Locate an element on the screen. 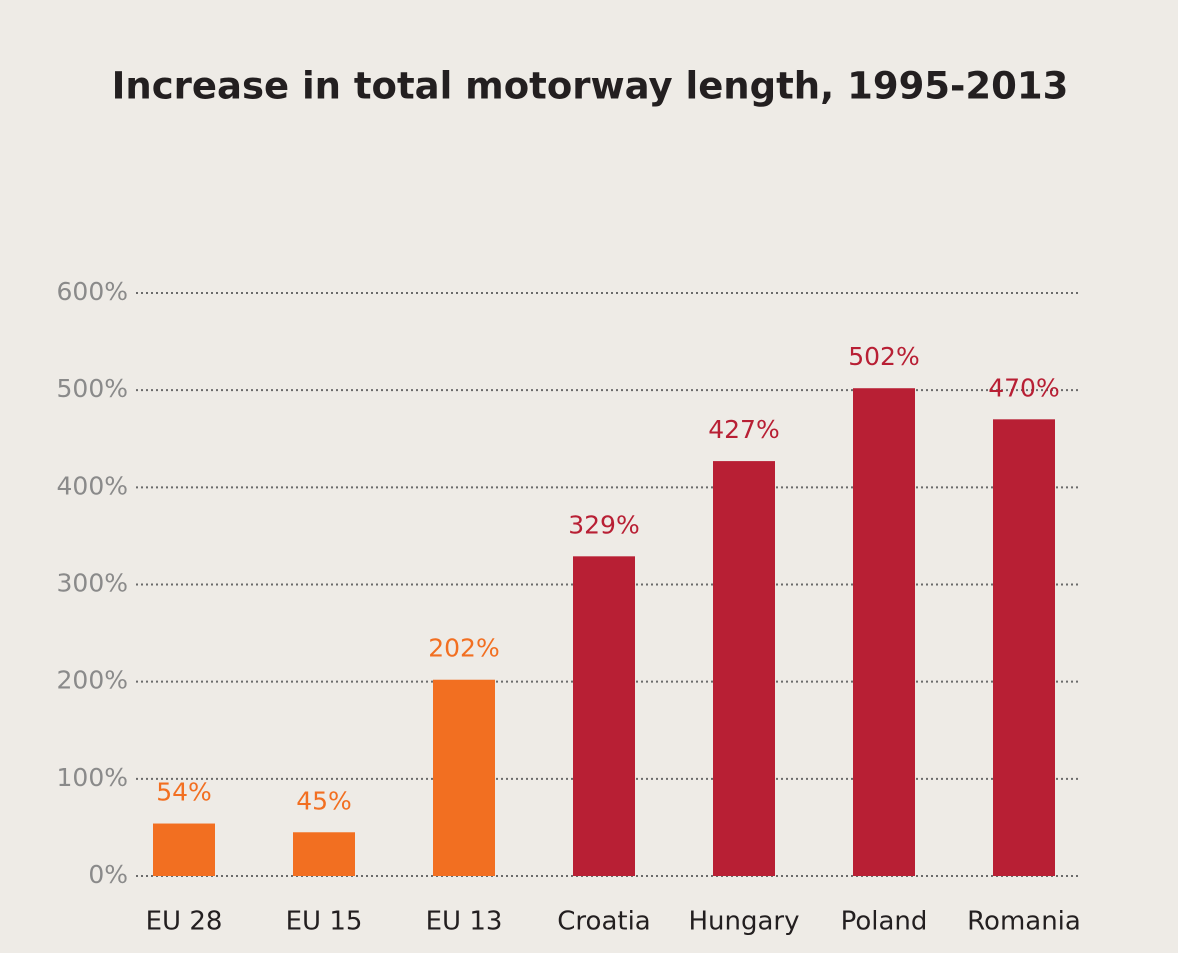 The image size is (1178, 953). value-label: 470% is located at coordinates (1023, 387).